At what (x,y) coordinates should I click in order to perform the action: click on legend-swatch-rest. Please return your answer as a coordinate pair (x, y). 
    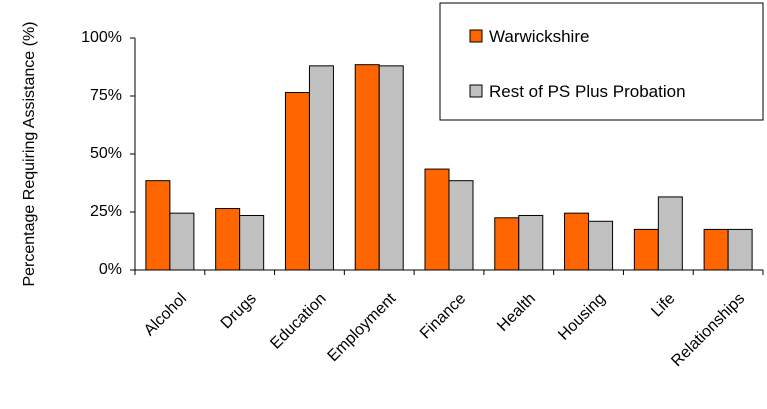
    Looking at the image, I should click on (476, 91).